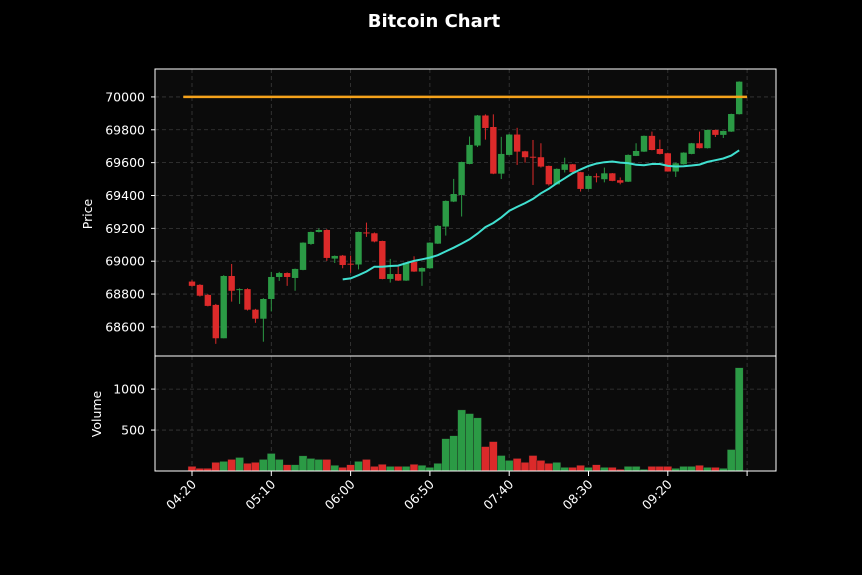 The image size is (862, 575). What do you see at coordinates (125, 195) in the screenshot?
I see `price-tick-label: 69400` at bounding box center [125, 195].